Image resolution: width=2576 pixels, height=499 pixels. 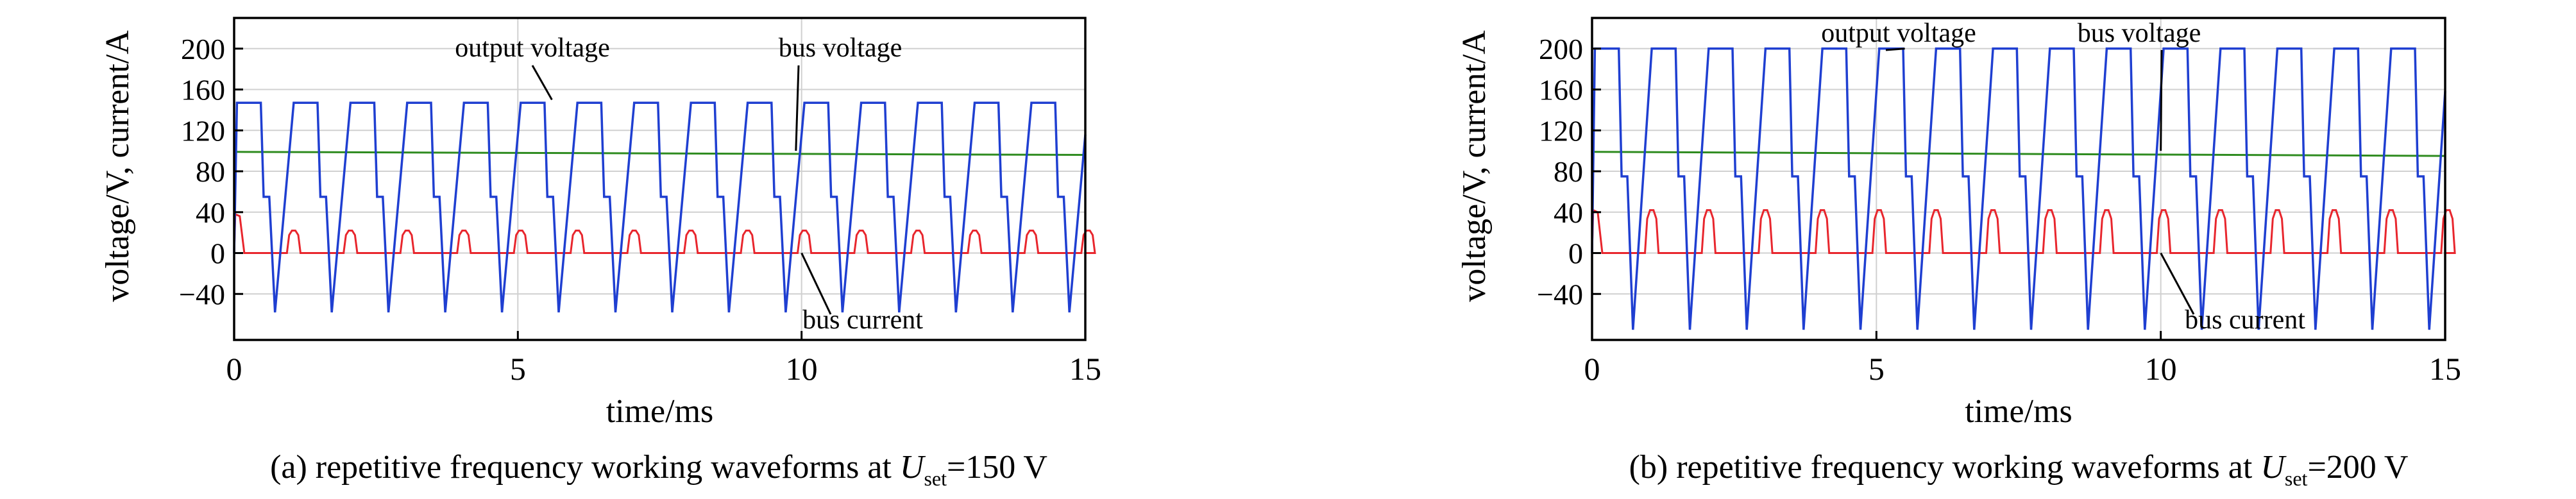 What do you see at coordinates (660, 207) in the screenshot?
I see `series-output-voltage` at bounding box center [660, 207].